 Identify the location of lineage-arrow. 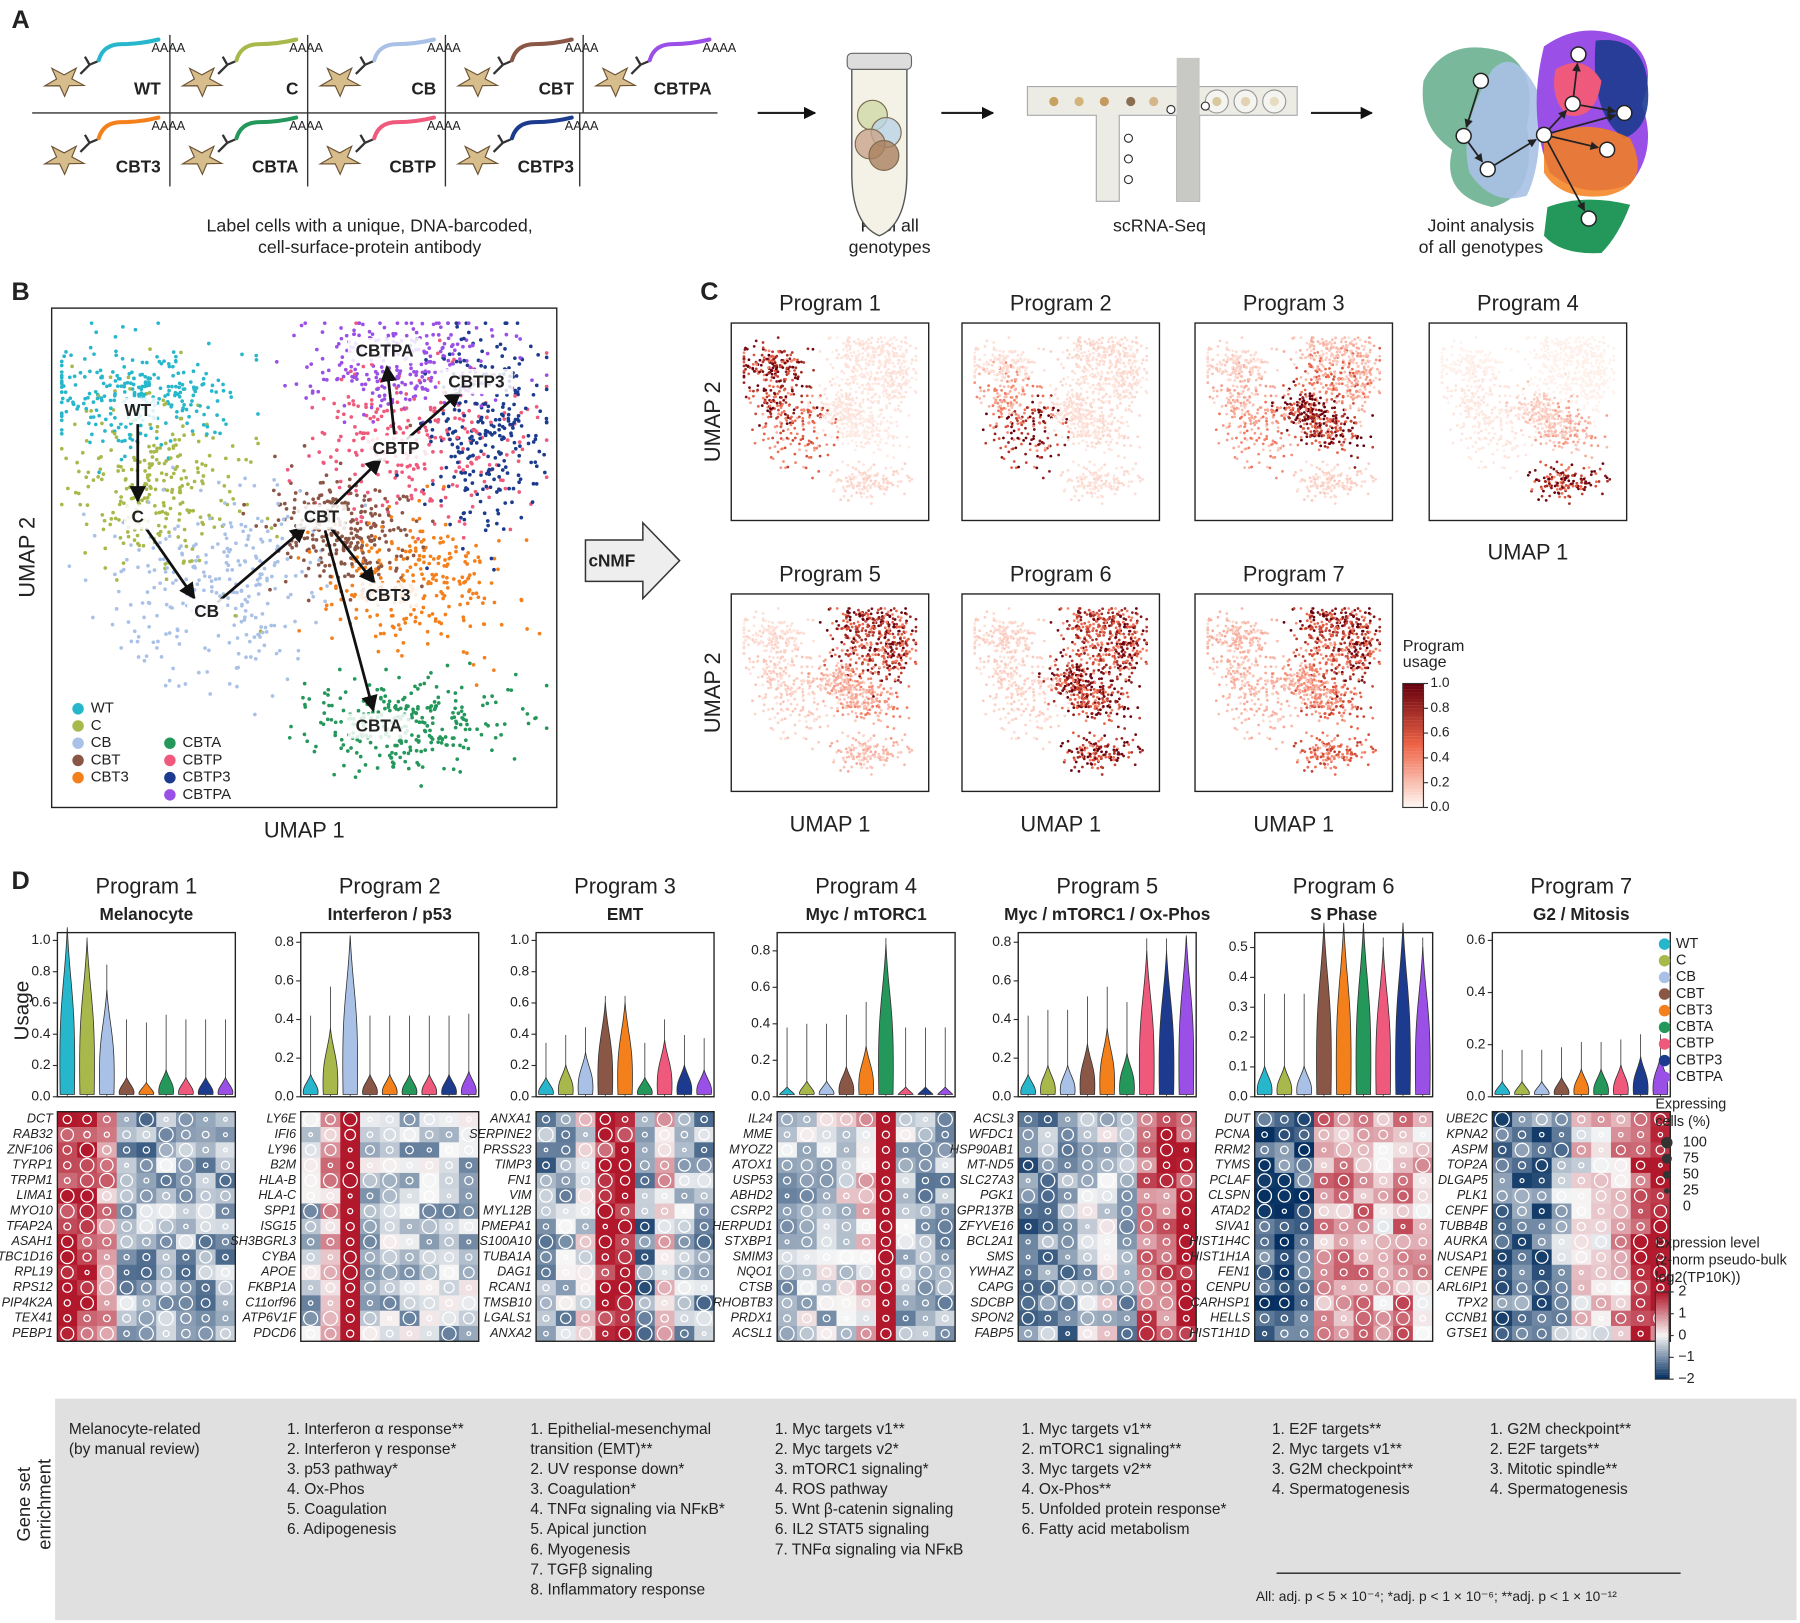
(356, 483).